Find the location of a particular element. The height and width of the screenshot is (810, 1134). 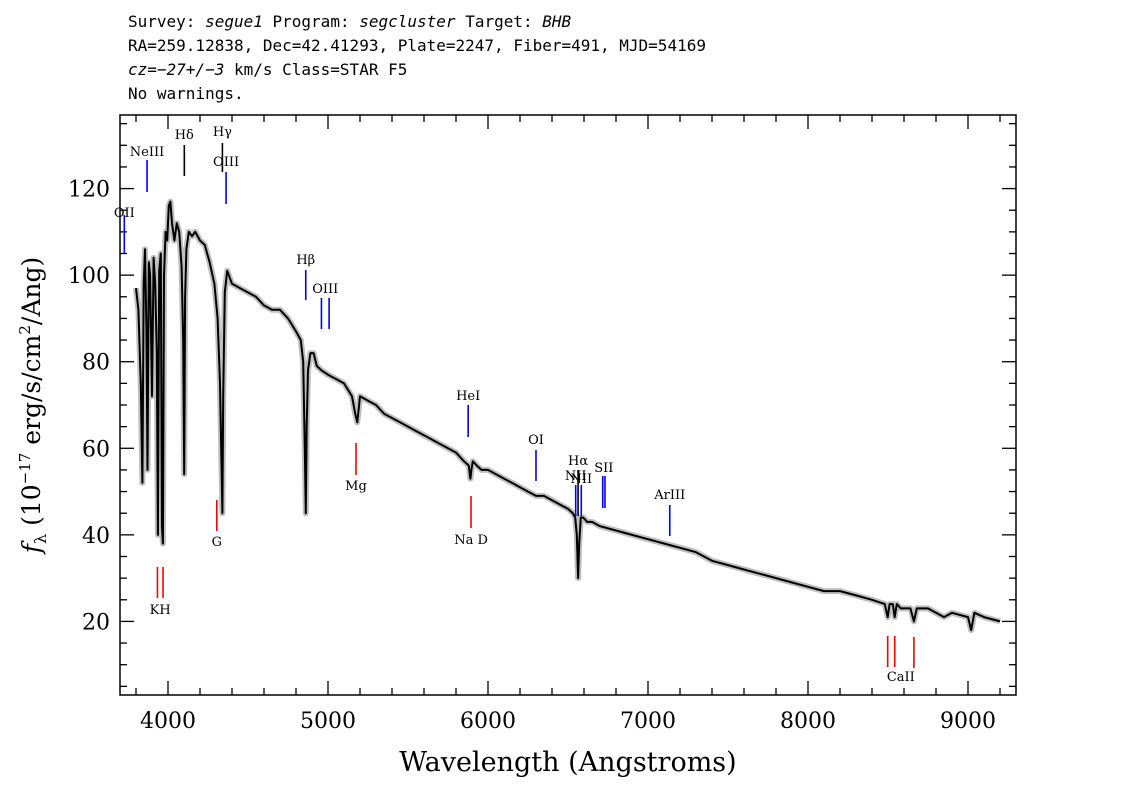

y-tick-label: 20 is located at coordinates (96, 622).